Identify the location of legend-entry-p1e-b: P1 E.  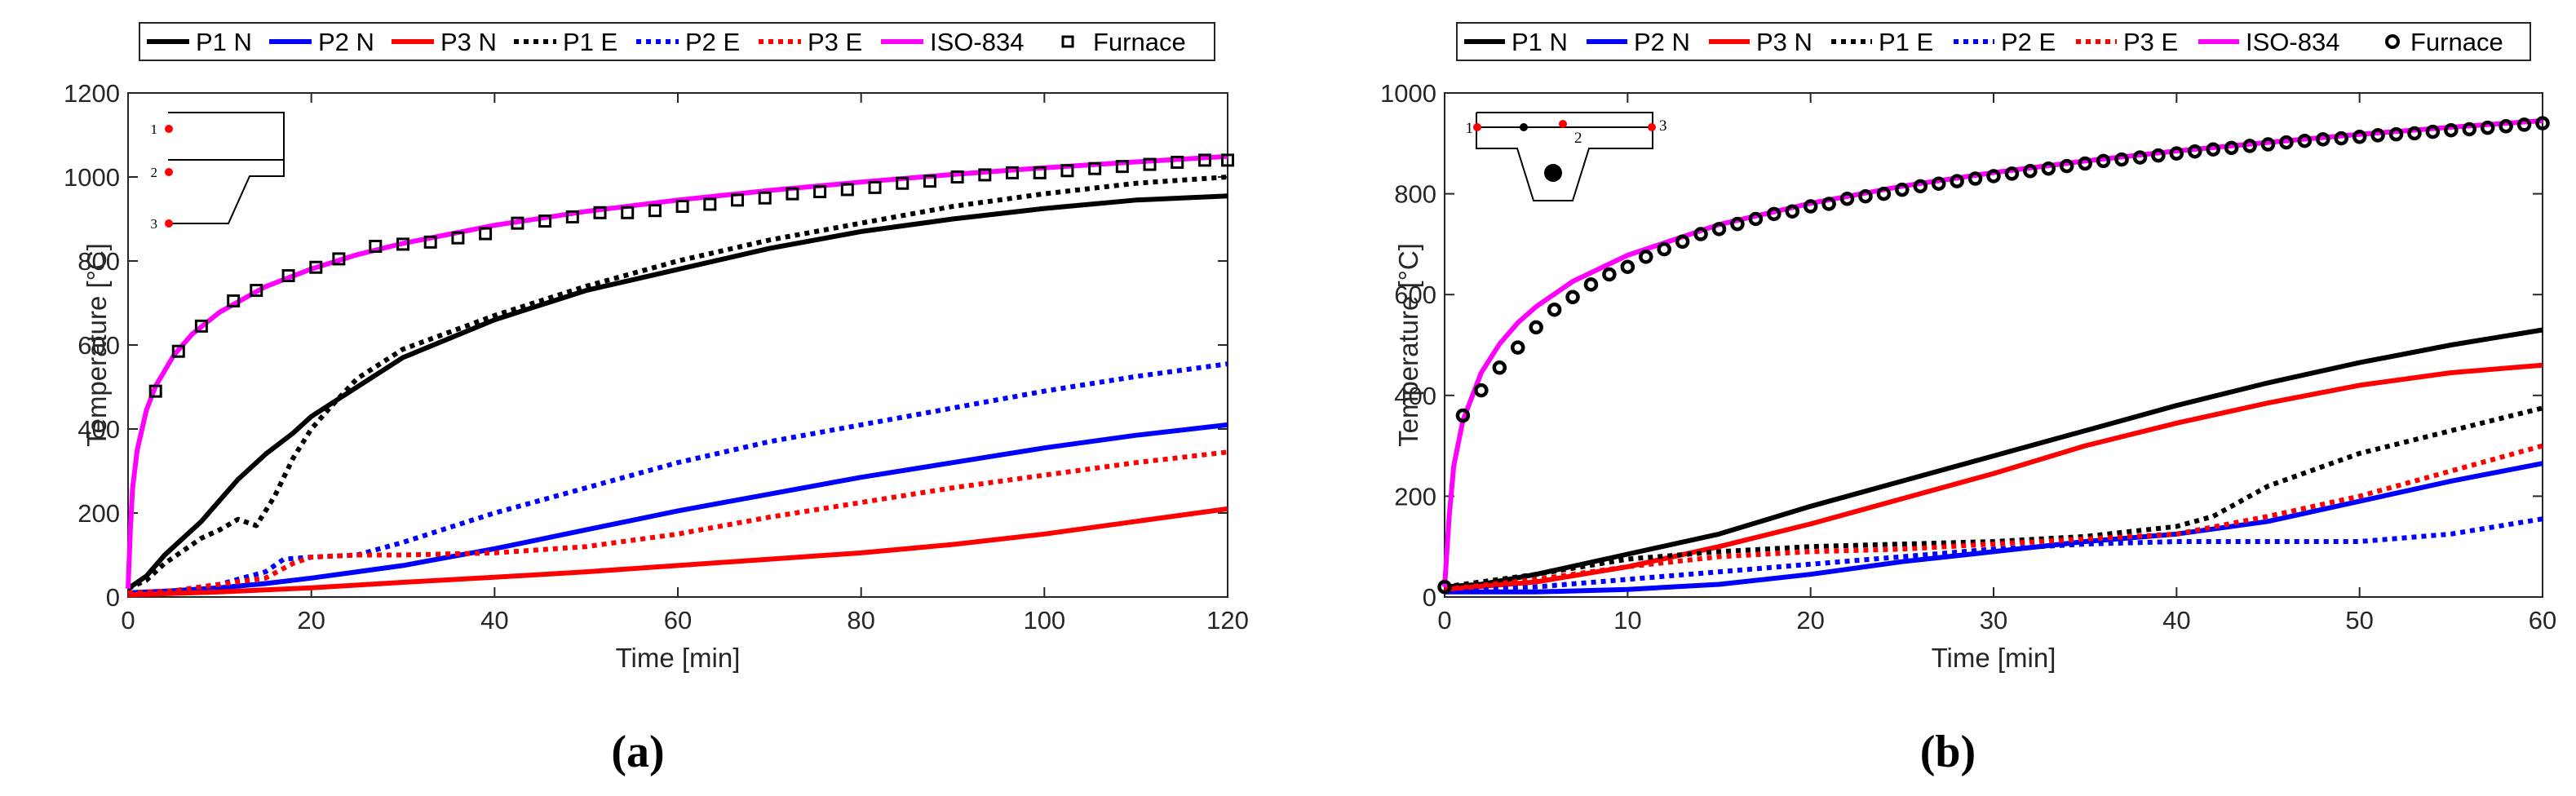
(1882, 42).